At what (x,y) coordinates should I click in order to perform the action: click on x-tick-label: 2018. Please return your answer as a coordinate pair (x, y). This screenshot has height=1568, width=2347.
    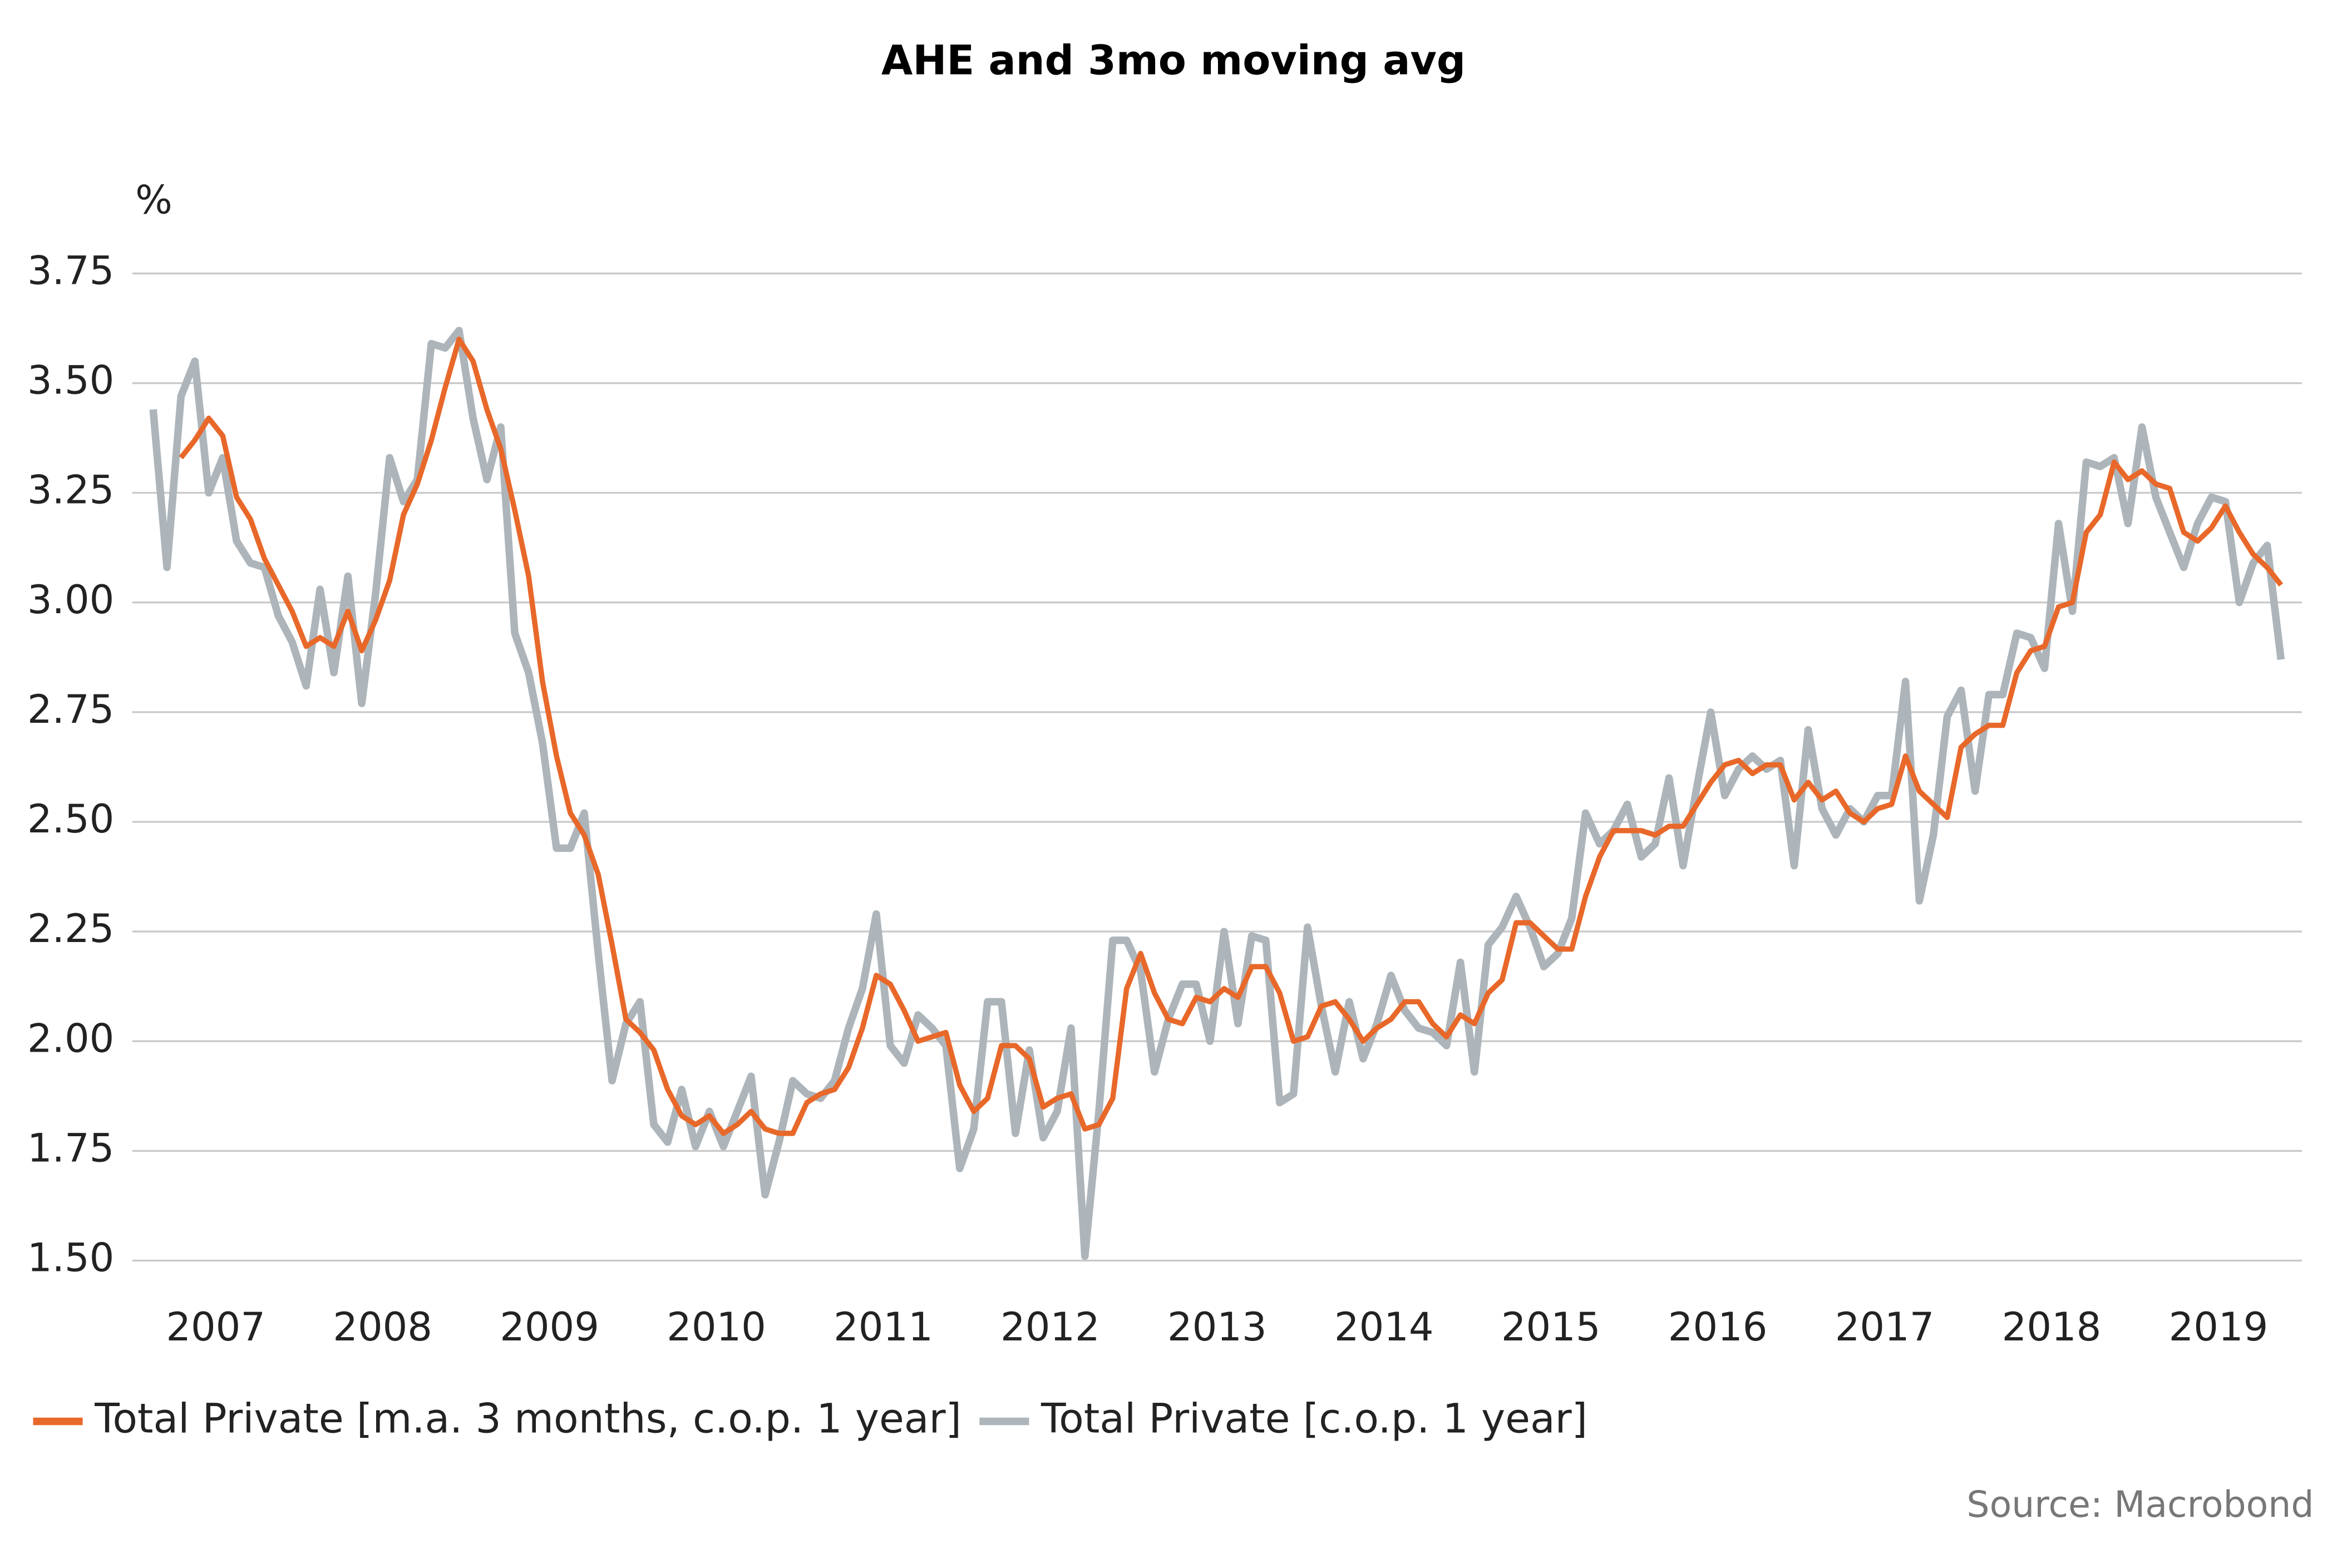
    Looking at the image, I should click on (2052, 1327).